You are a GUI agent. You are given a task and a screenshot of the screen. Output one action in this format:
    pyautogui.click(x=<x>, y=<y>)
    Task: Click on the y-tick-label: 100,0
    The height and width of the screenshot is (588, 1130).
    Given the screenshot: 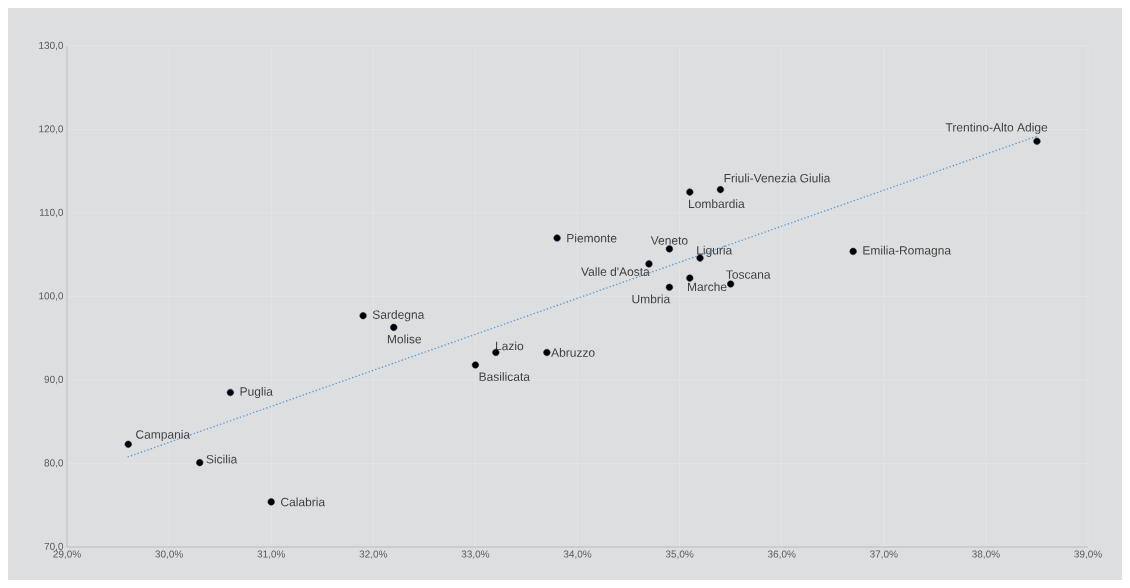 What is the action you would take?
    pyautogui.click(x=51, y=296)
    